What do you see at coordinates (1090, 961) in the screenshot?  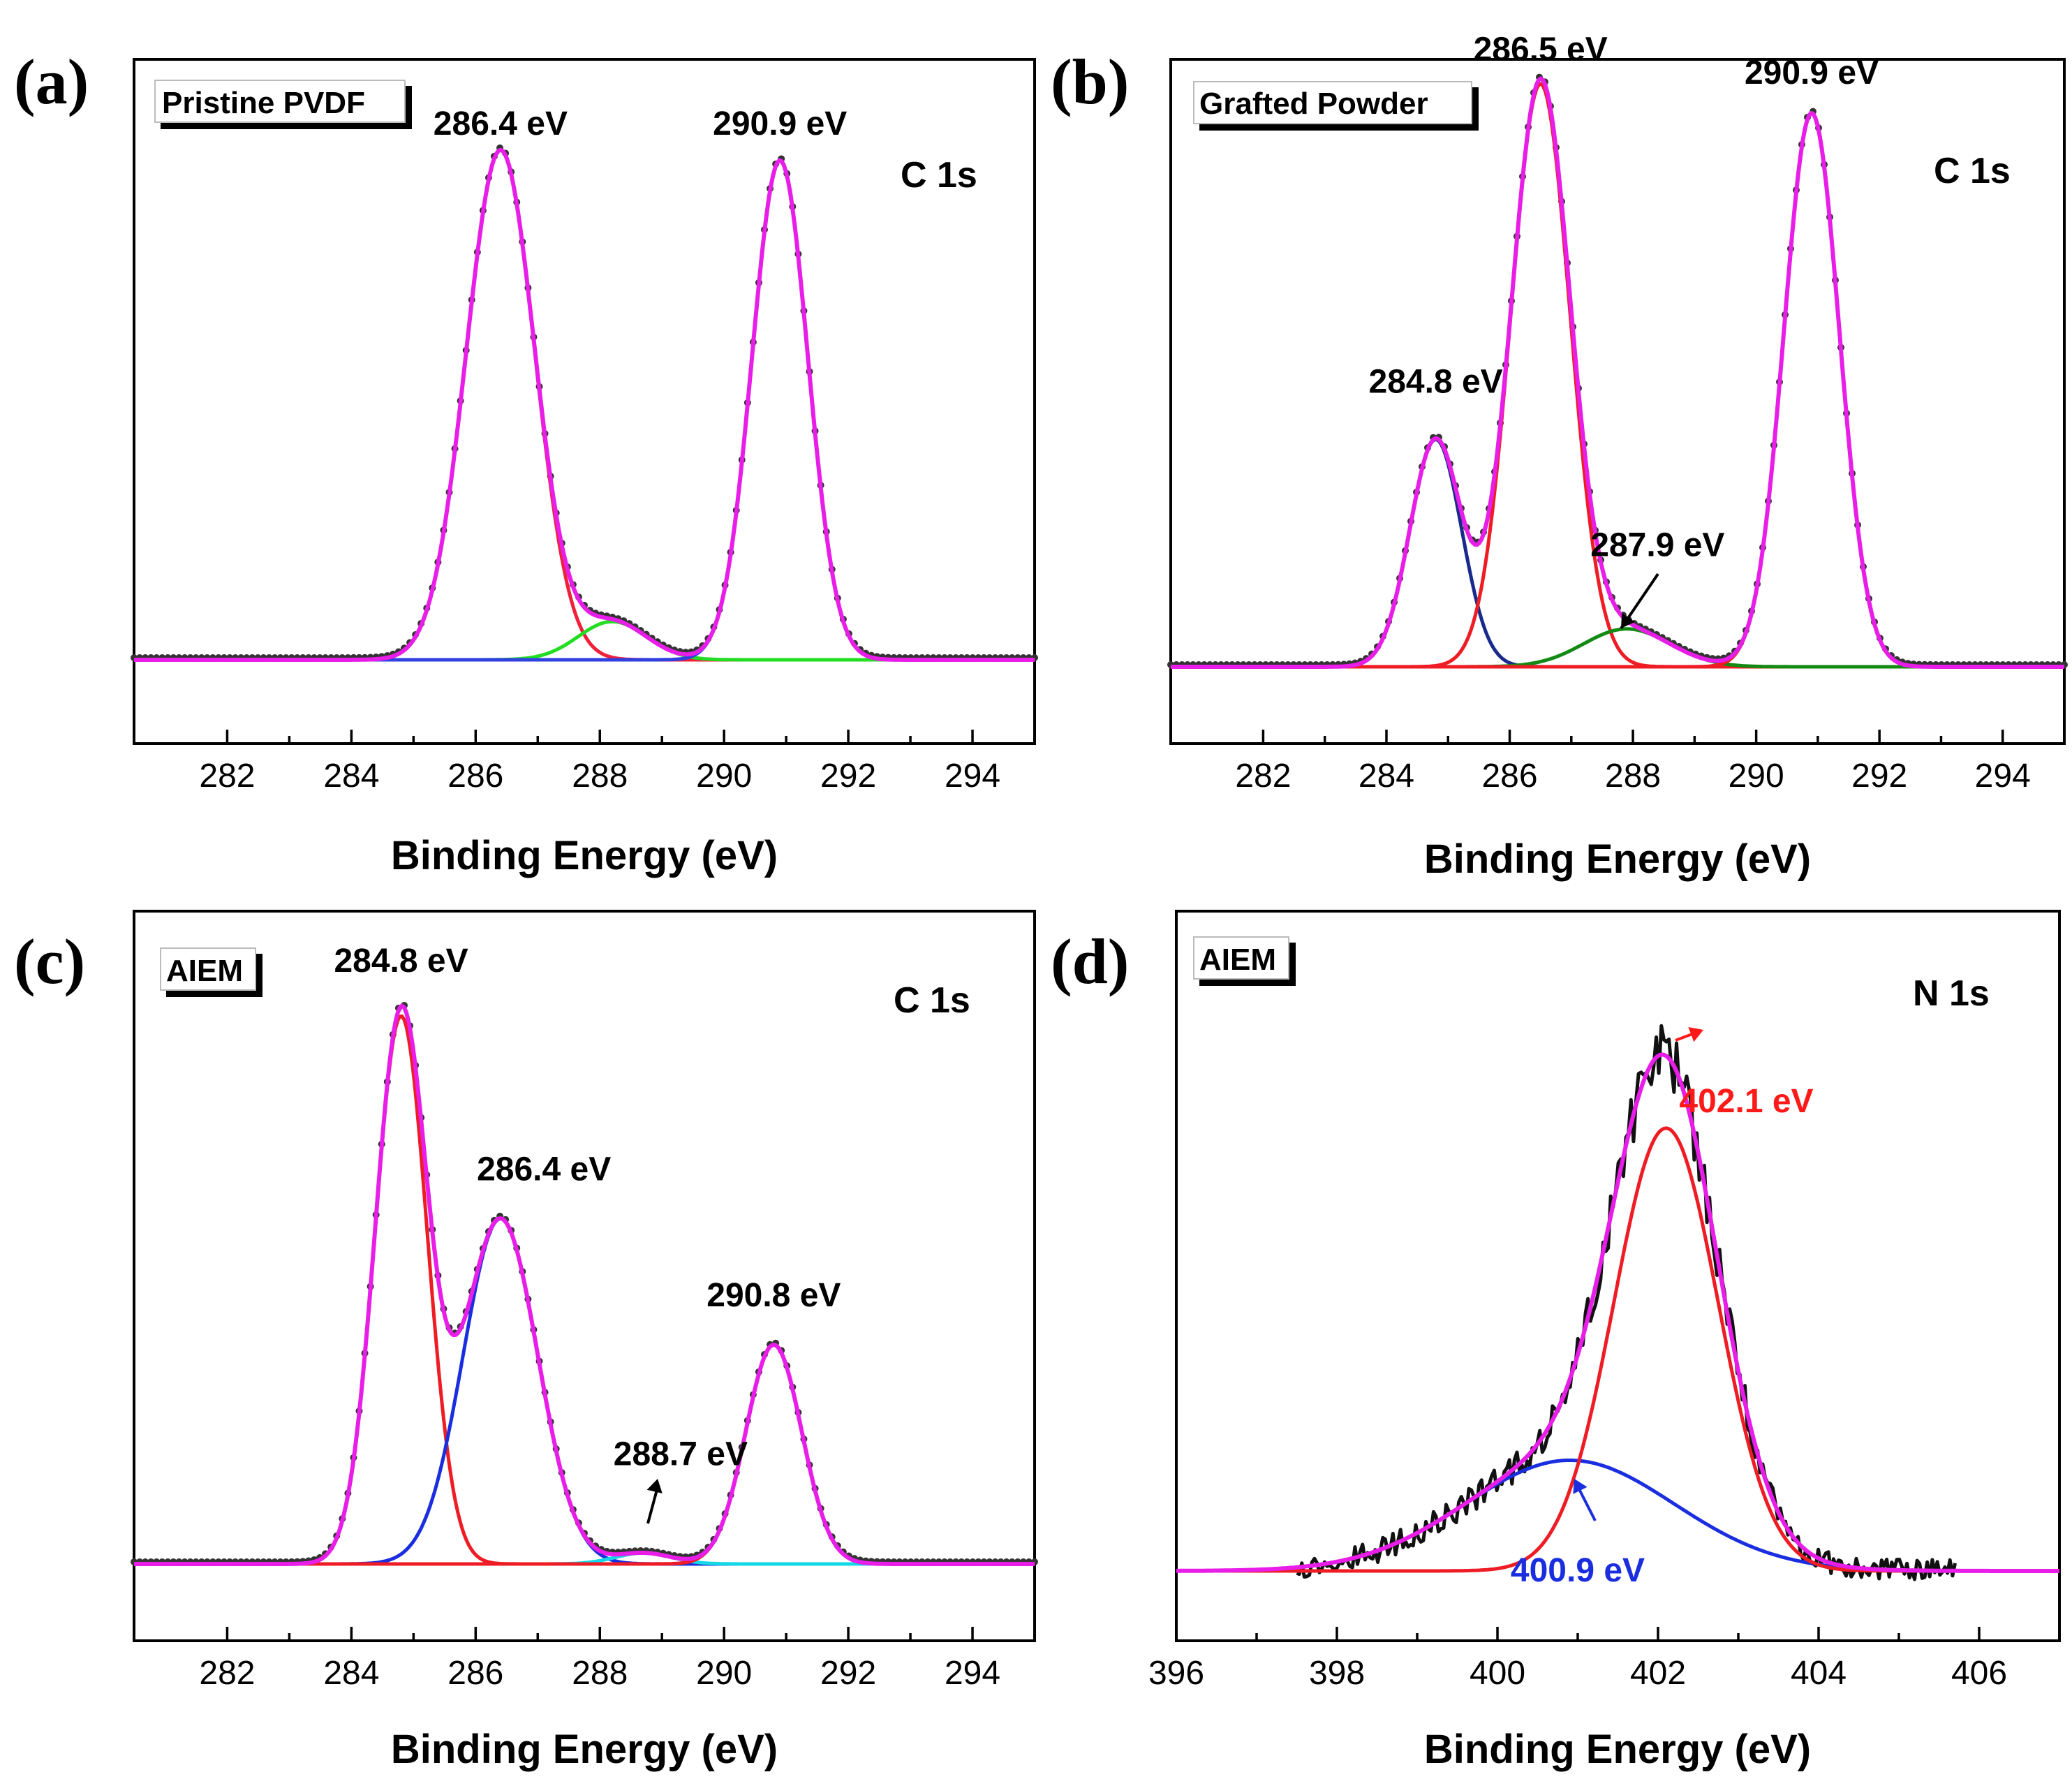 I see `panel-d-letter: (d)` at bounding box center [1090, 961].